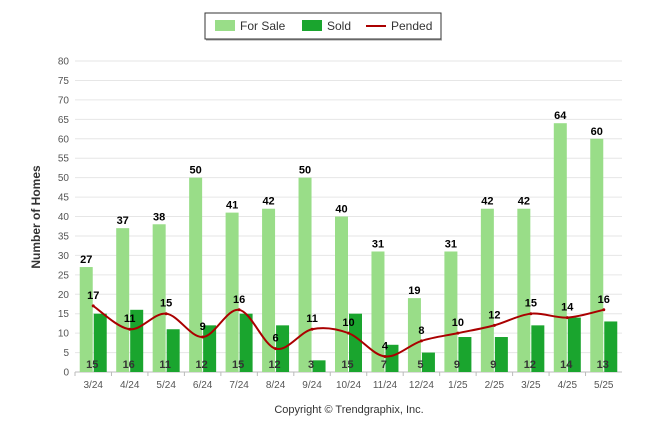  What do you see at coordinates (567, 308) in the screenshot?
I see `pended-value-label: 14` at bounding box center [567, 308].